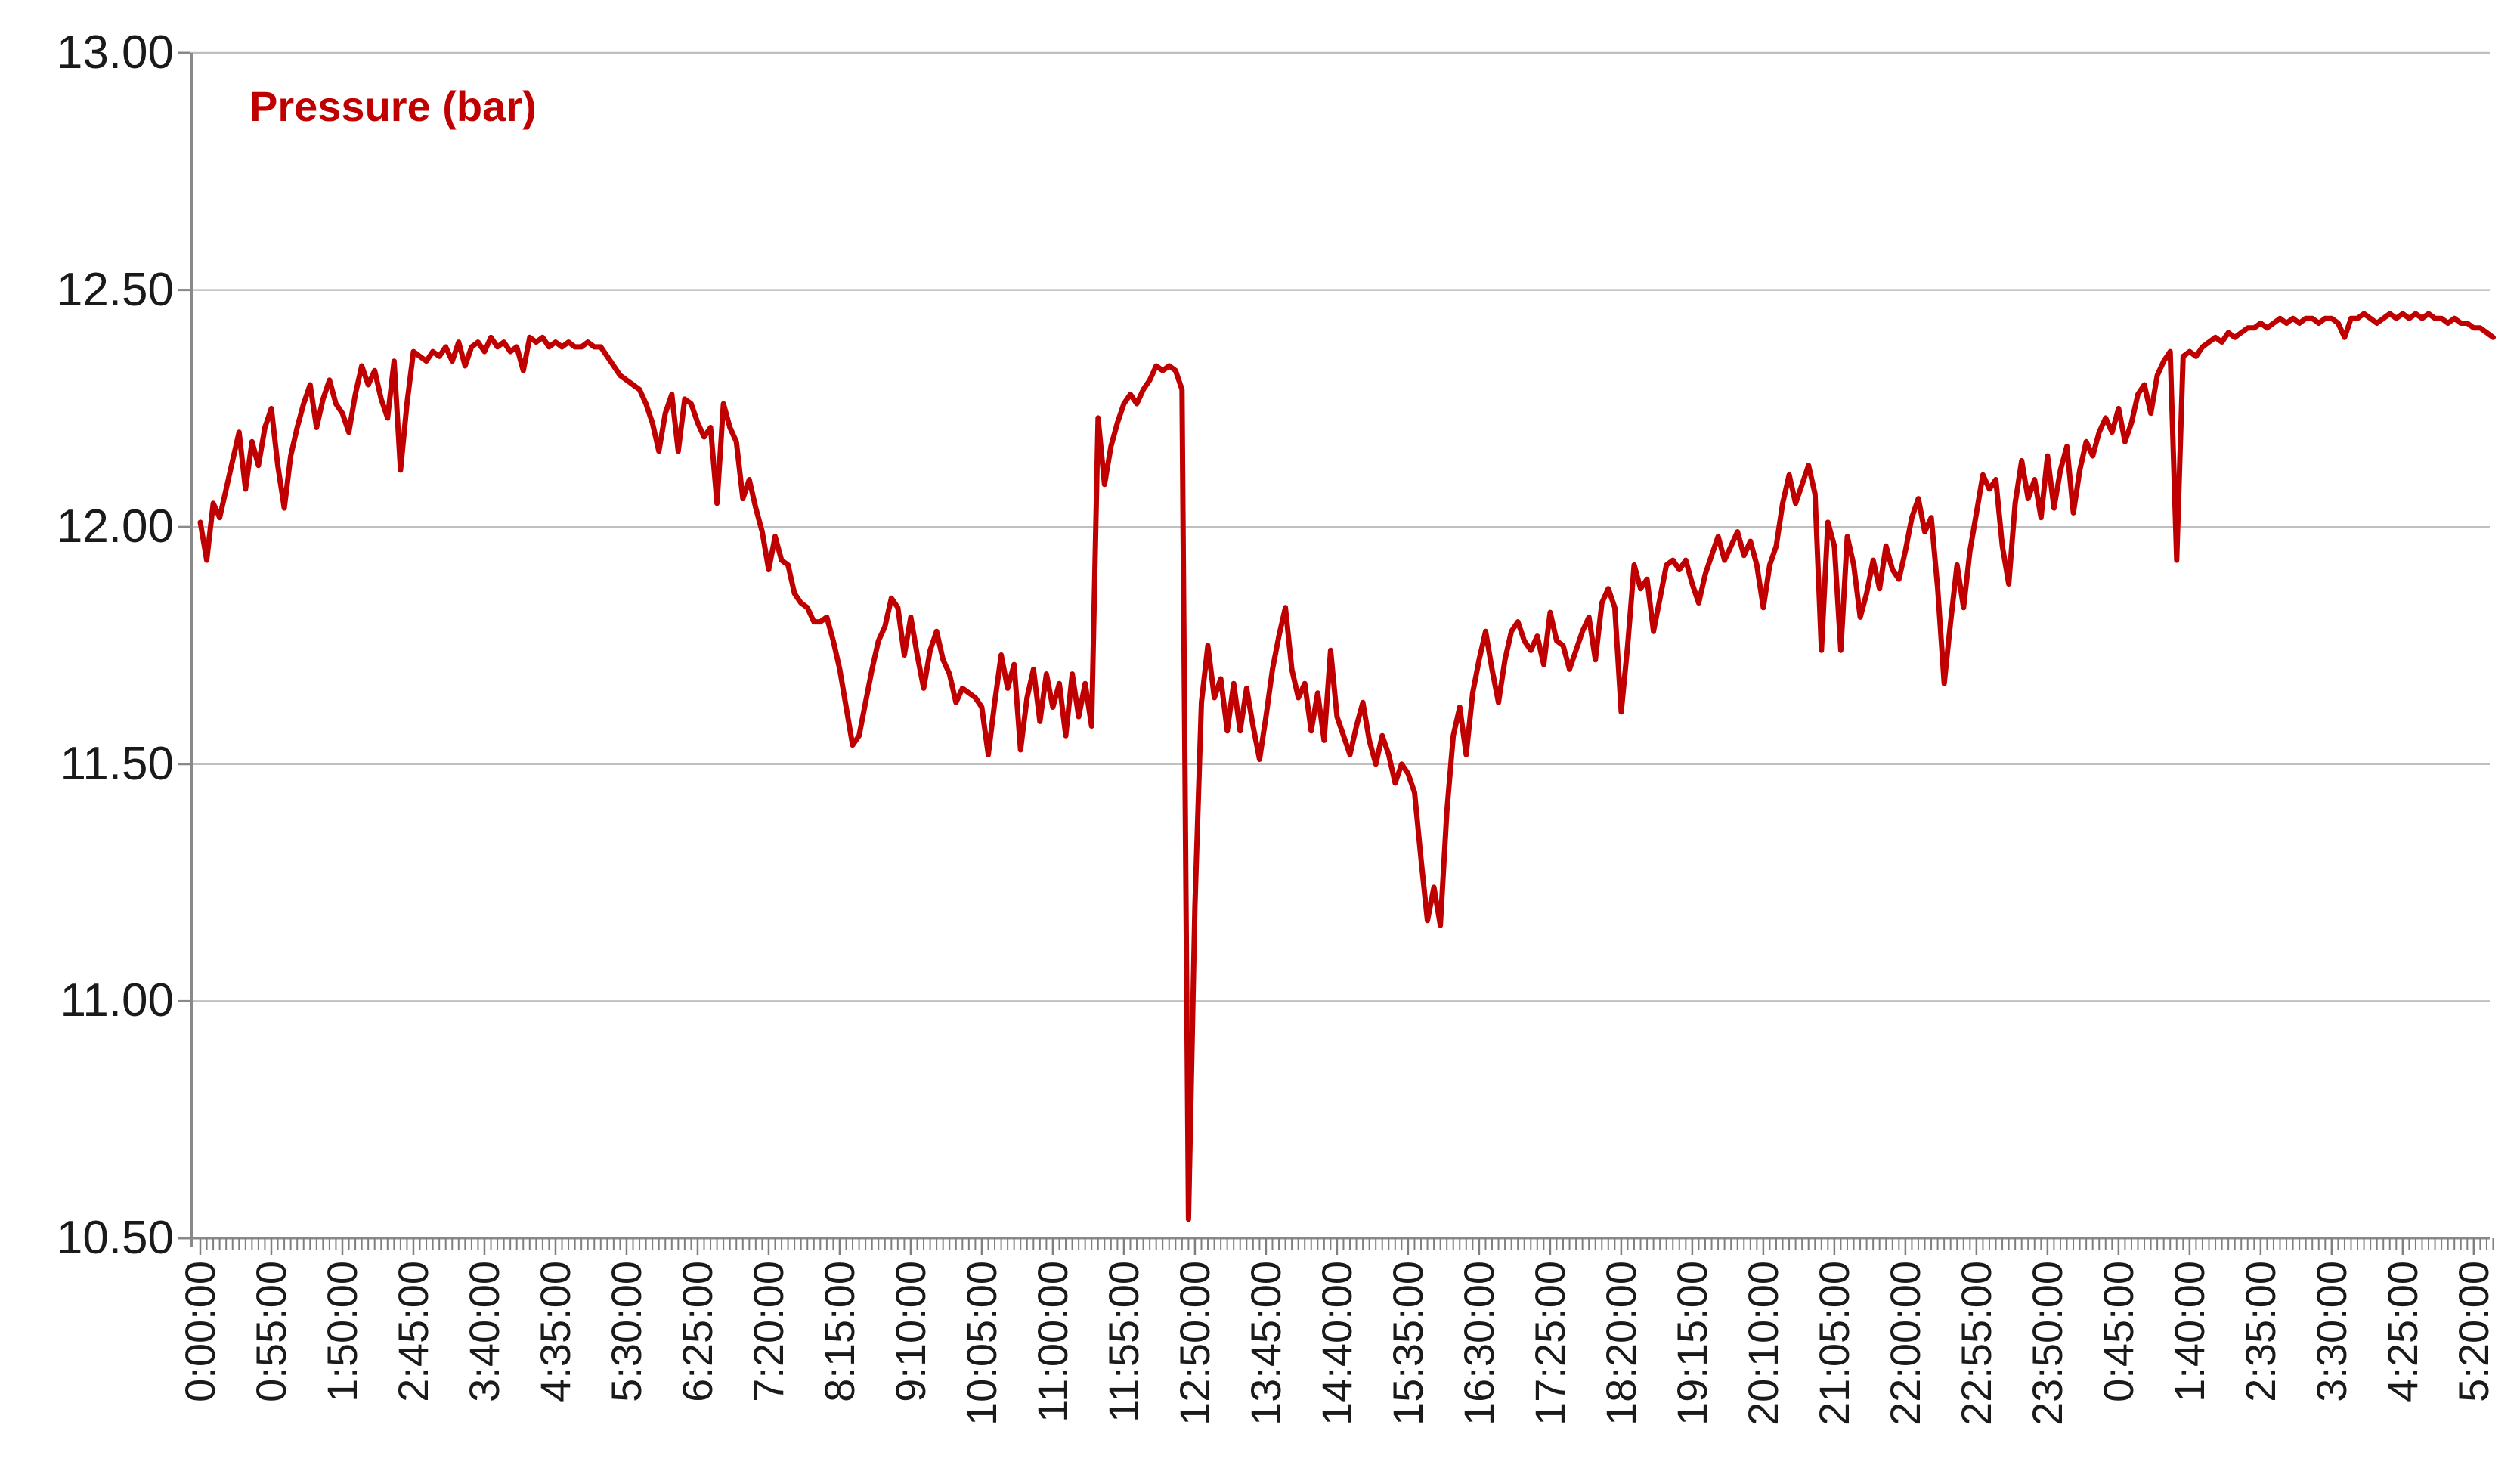 This screenshot has width=2520, height=1465. Describe the element at coordinates (1905, 1343) in the screenshot. I see `x-tick-label: 22:00:00` at that location.